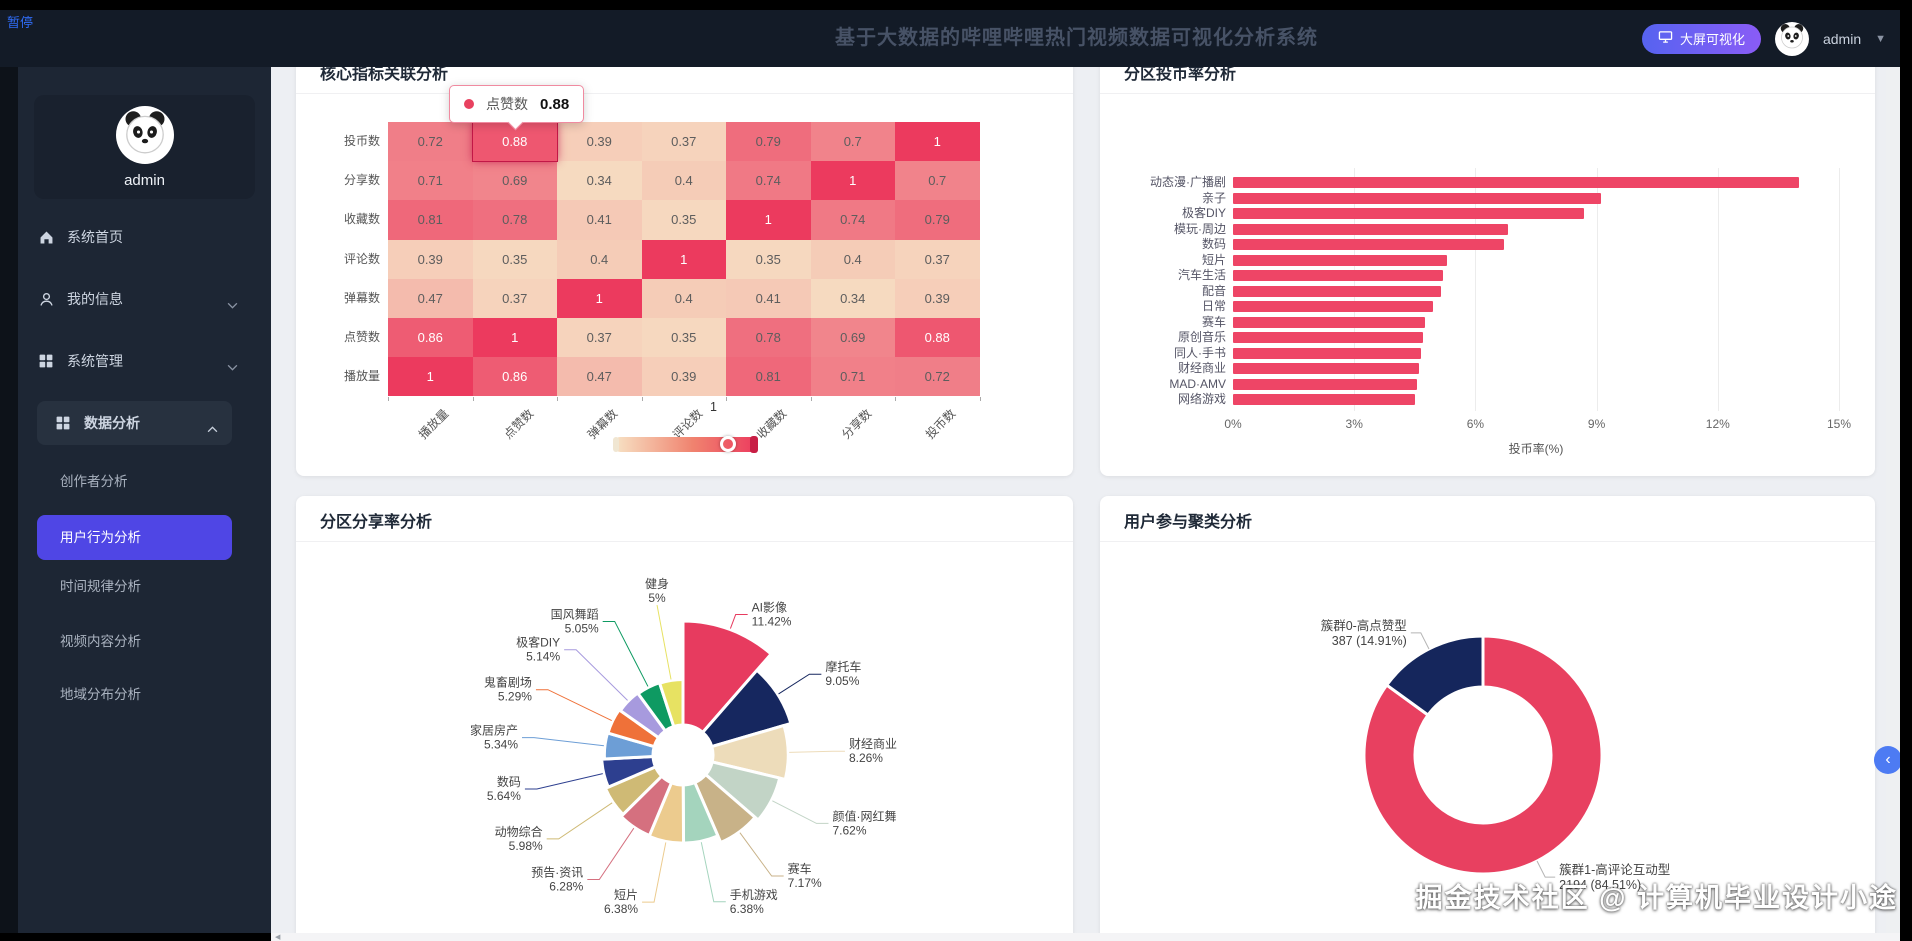 The height and width of the screenshot is (941, 1912). What do you see at coordinates (582, 628) in the screenshot?
I see `pie-slice-value: 5.05%` at bounding box center [582, 628].